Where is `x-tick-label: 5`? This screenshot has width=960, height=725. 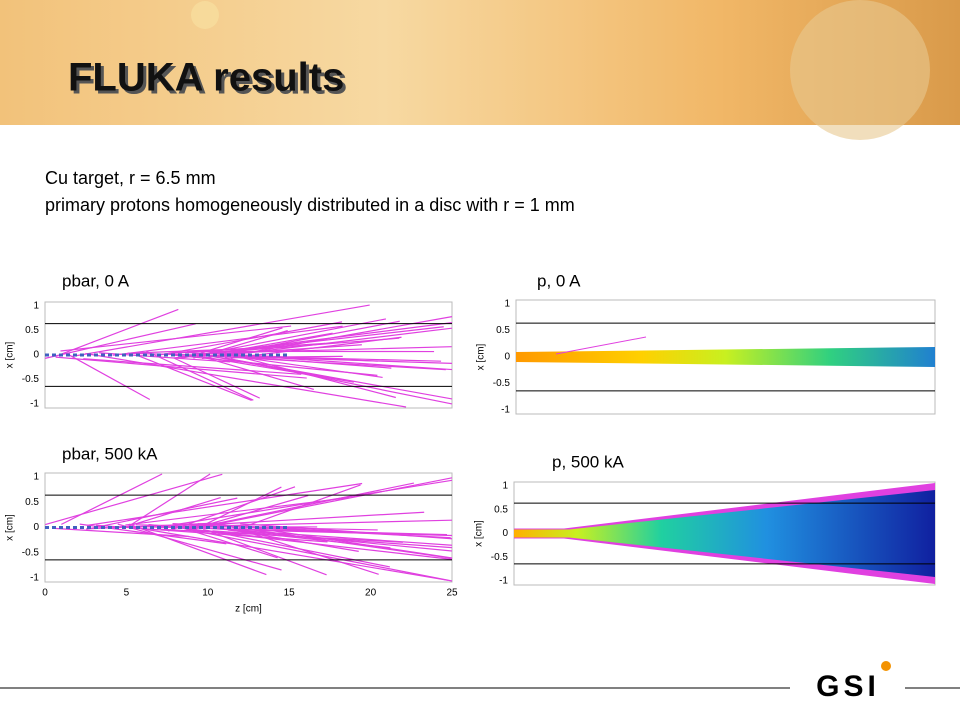 x-tick-label: 5 is located at coordinates (127, 593).